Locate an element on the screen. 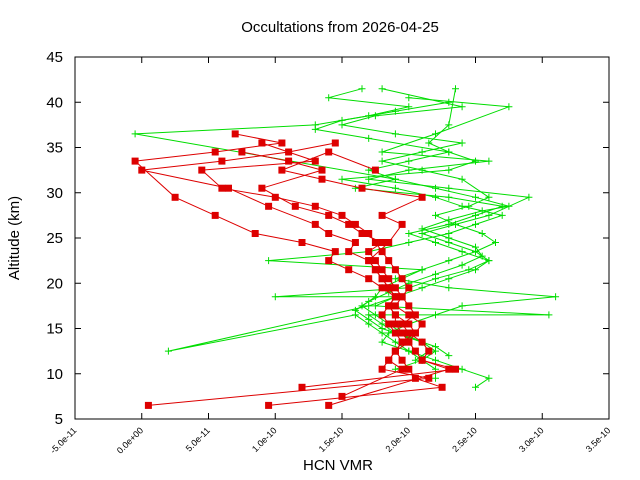 The width and height of the screenshot is (640, 480). y-axis-label: Altitude (km) is located at coordinates (14, 238).